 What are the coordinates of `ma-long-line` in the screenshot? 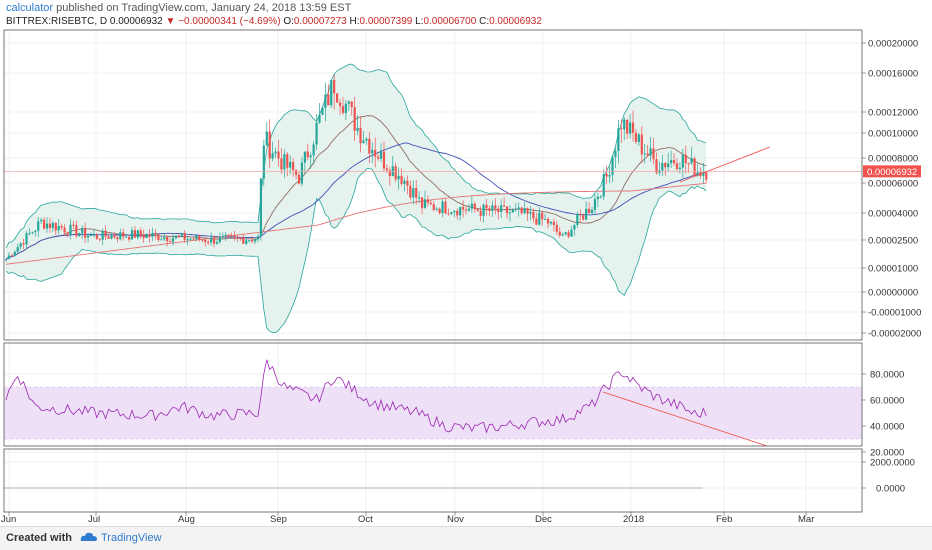 It's located at (356, 223).